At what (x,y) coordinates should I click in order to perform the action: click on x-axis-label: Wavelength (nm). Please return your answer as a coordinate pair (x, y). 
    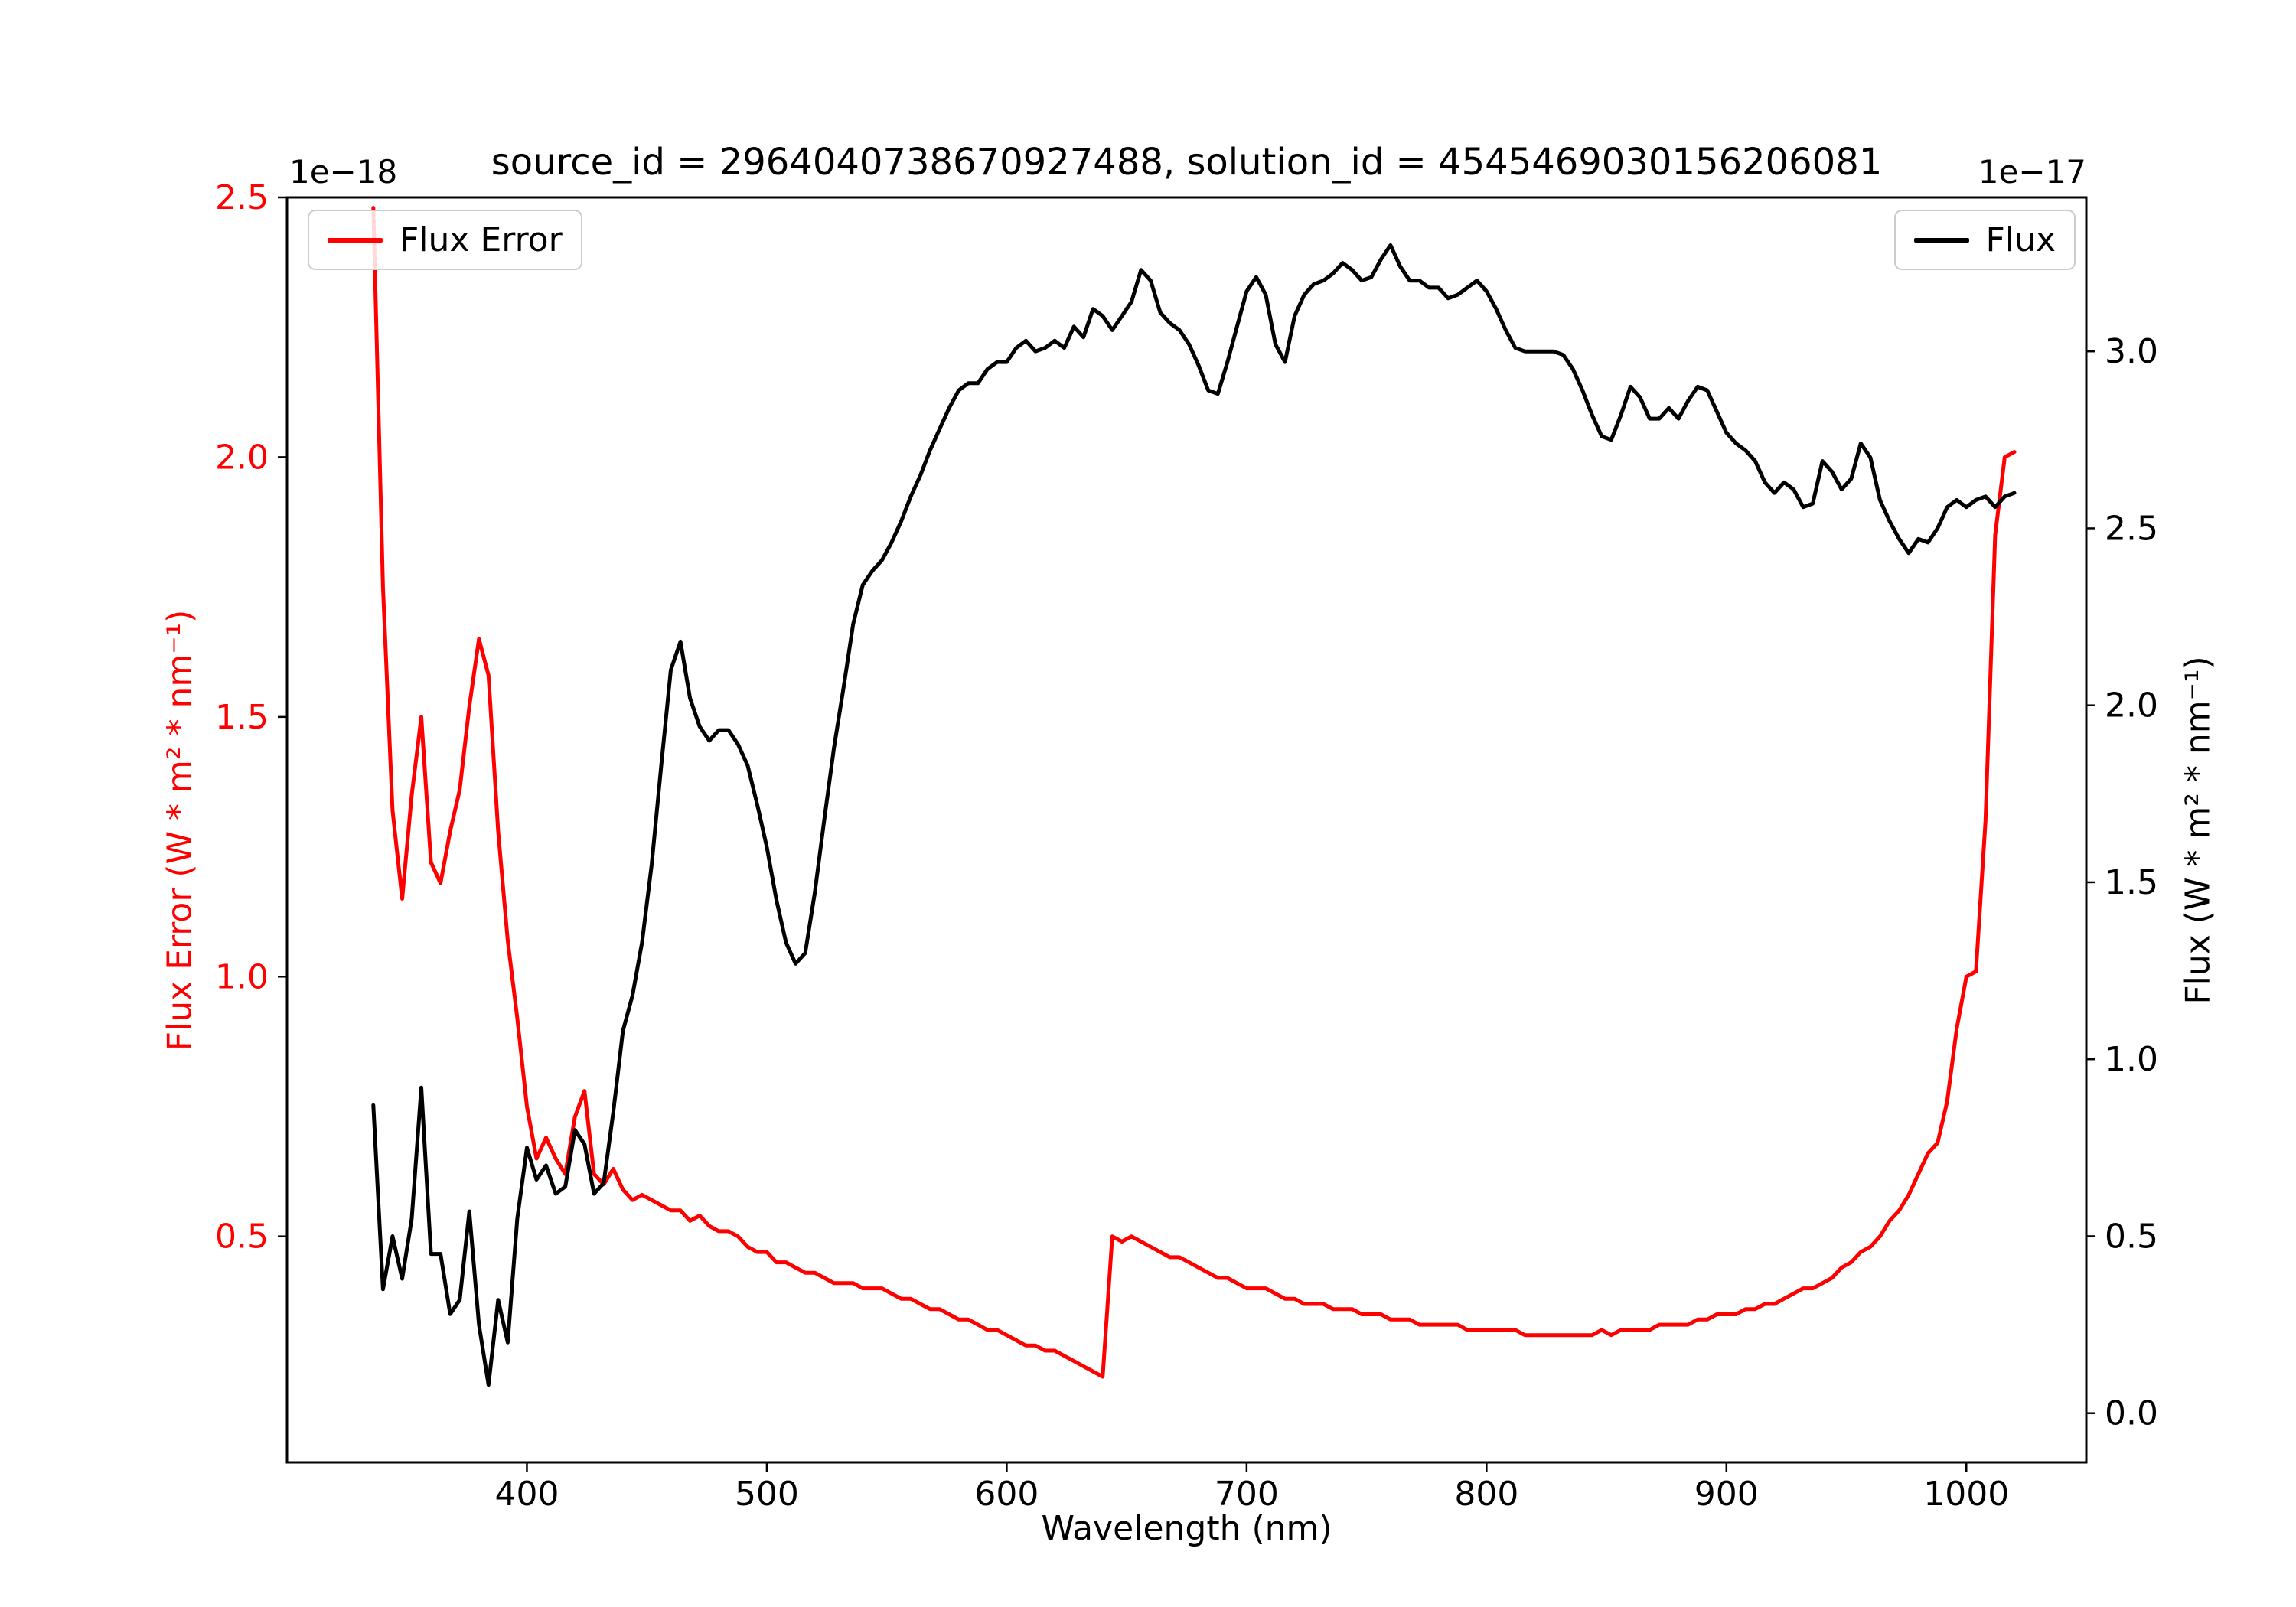
    Looking at the image, I should click on (1186, 1529).